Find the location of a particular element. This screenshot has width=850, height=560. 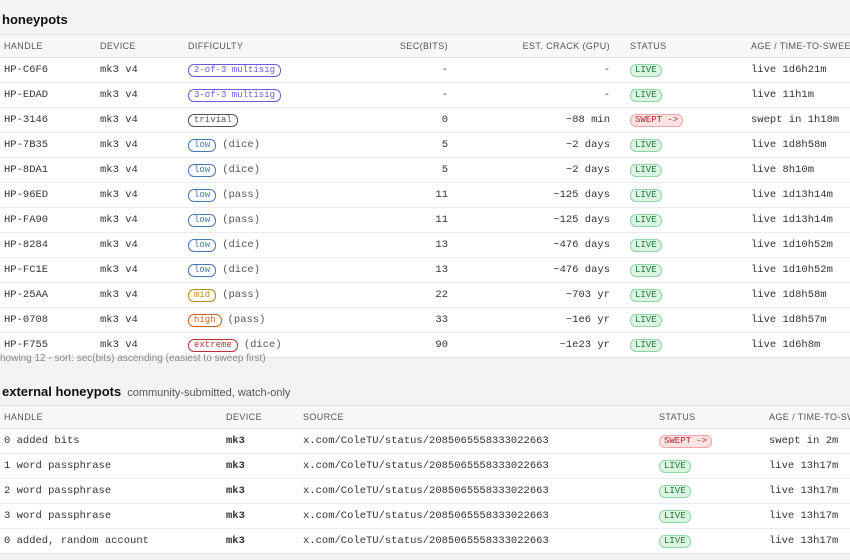

table-cell: x.com/ColeTU/status/2085065558333022663 is located at coordinates (426, 516).